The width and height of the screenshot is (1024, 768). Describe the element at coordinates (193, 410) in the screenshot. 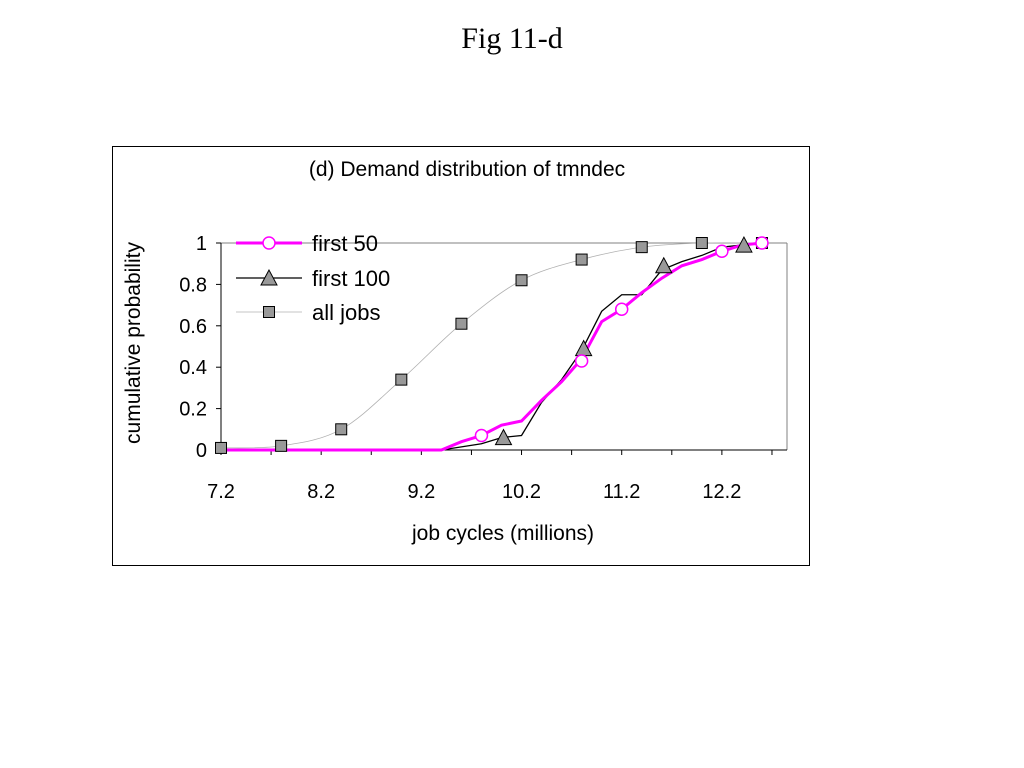

I see `y-tick-label: 0.2` at that location.